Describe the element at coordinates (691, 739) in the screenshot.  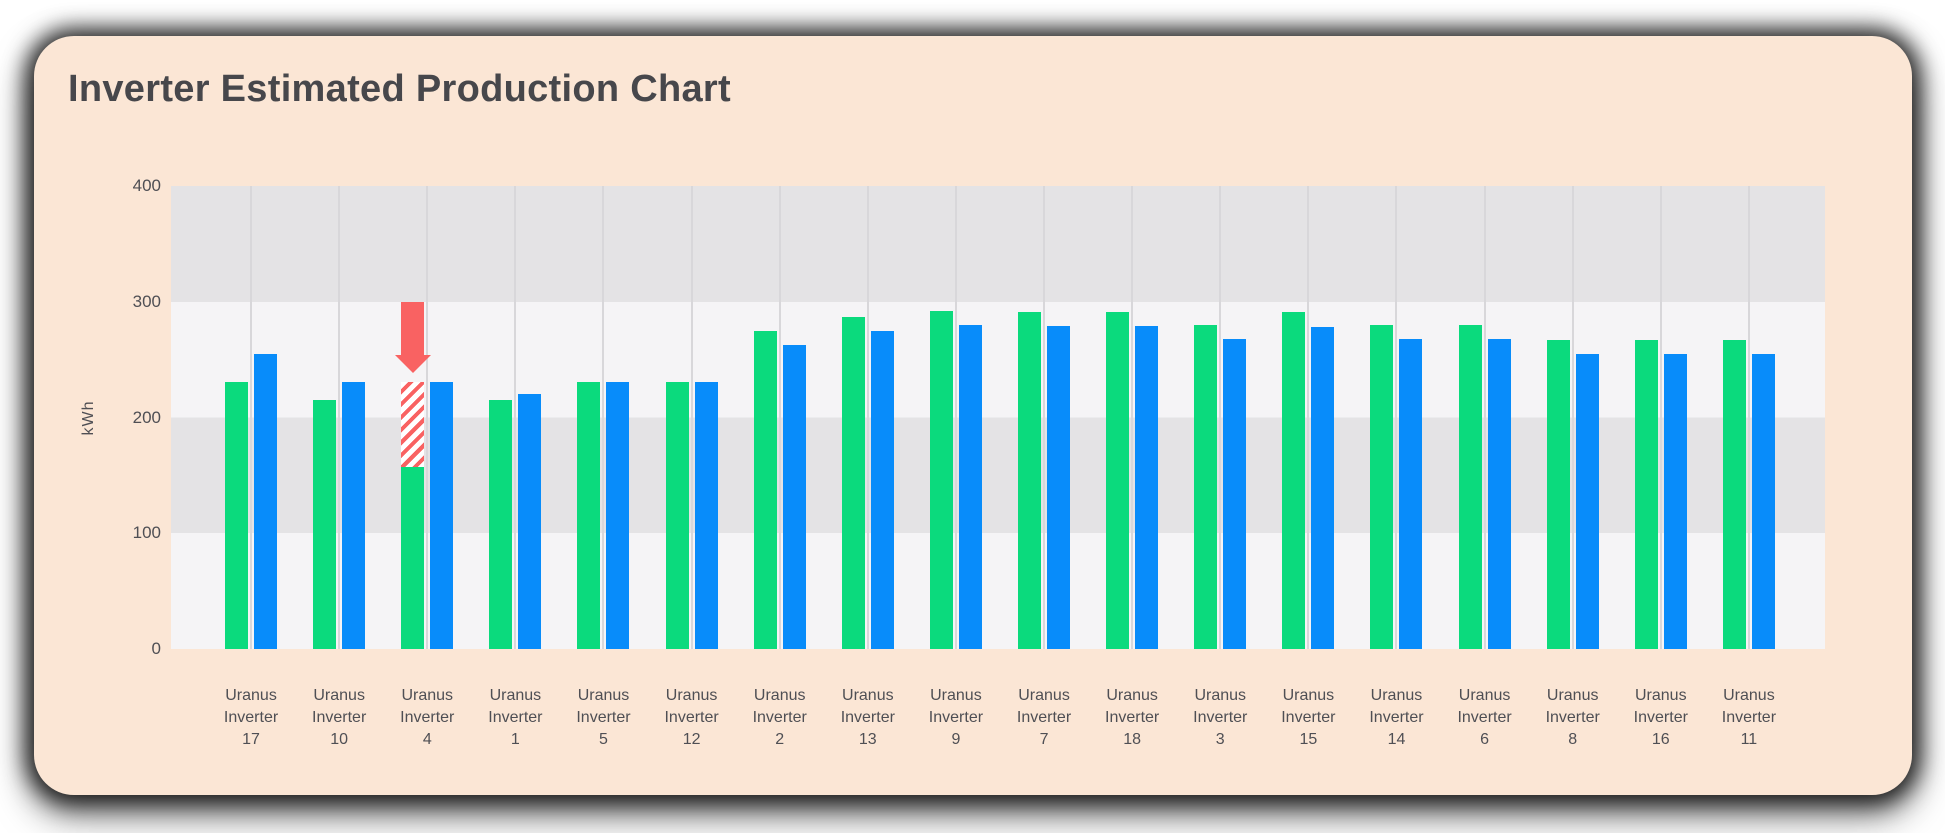
I see `x-axis-label-line: 12` at that location.